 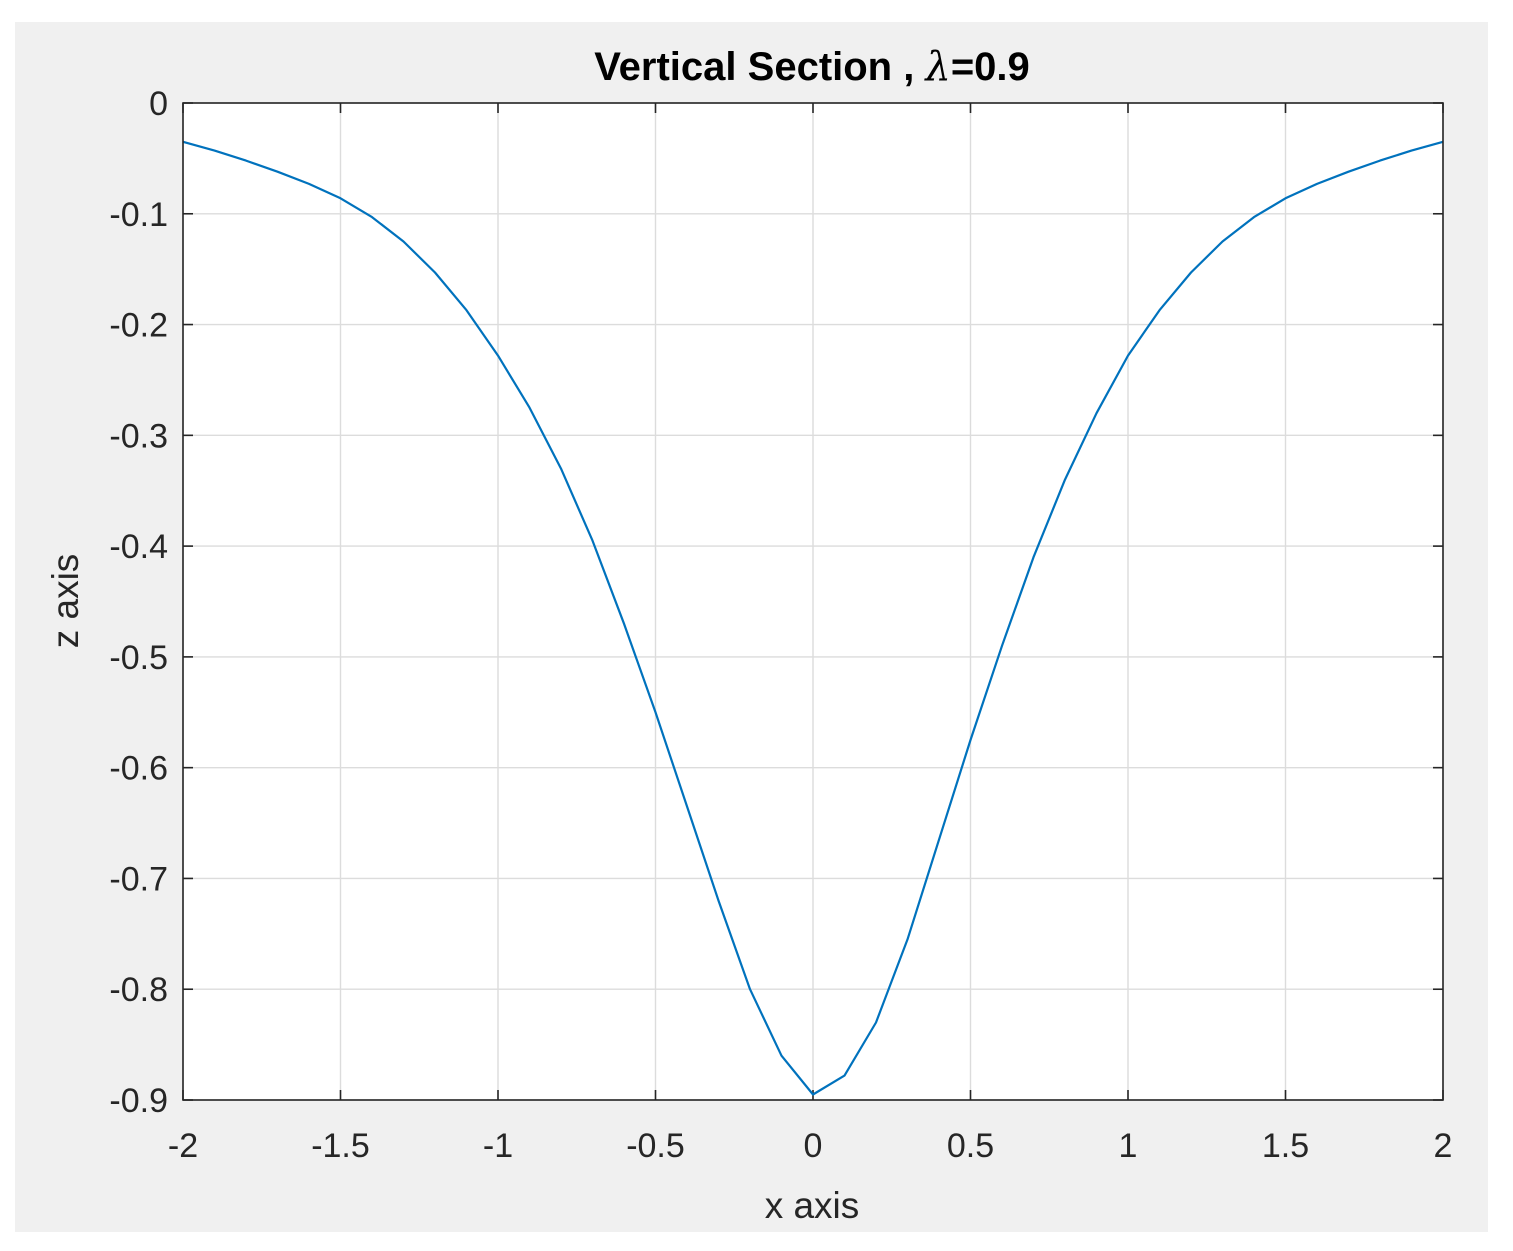 I want to click on chart-title-prefix: Vertical Section ,, so click(x=759, y=67).